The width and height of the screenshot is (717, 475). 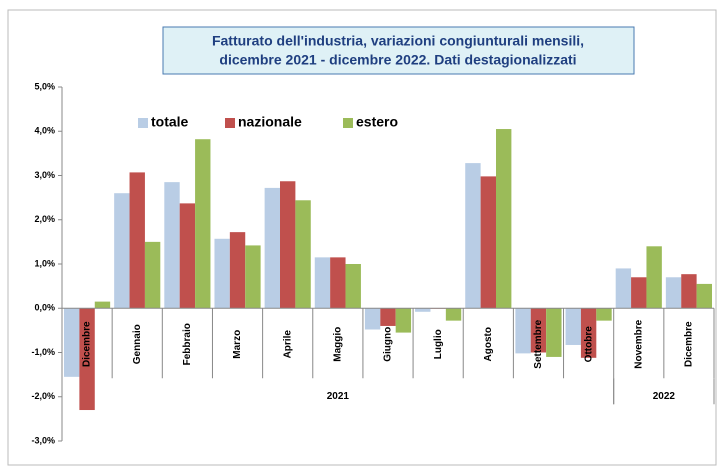 What do you see at coordinates (398, 50) in the screenshot?
I see `title-box` at bounding box center [398, 50].